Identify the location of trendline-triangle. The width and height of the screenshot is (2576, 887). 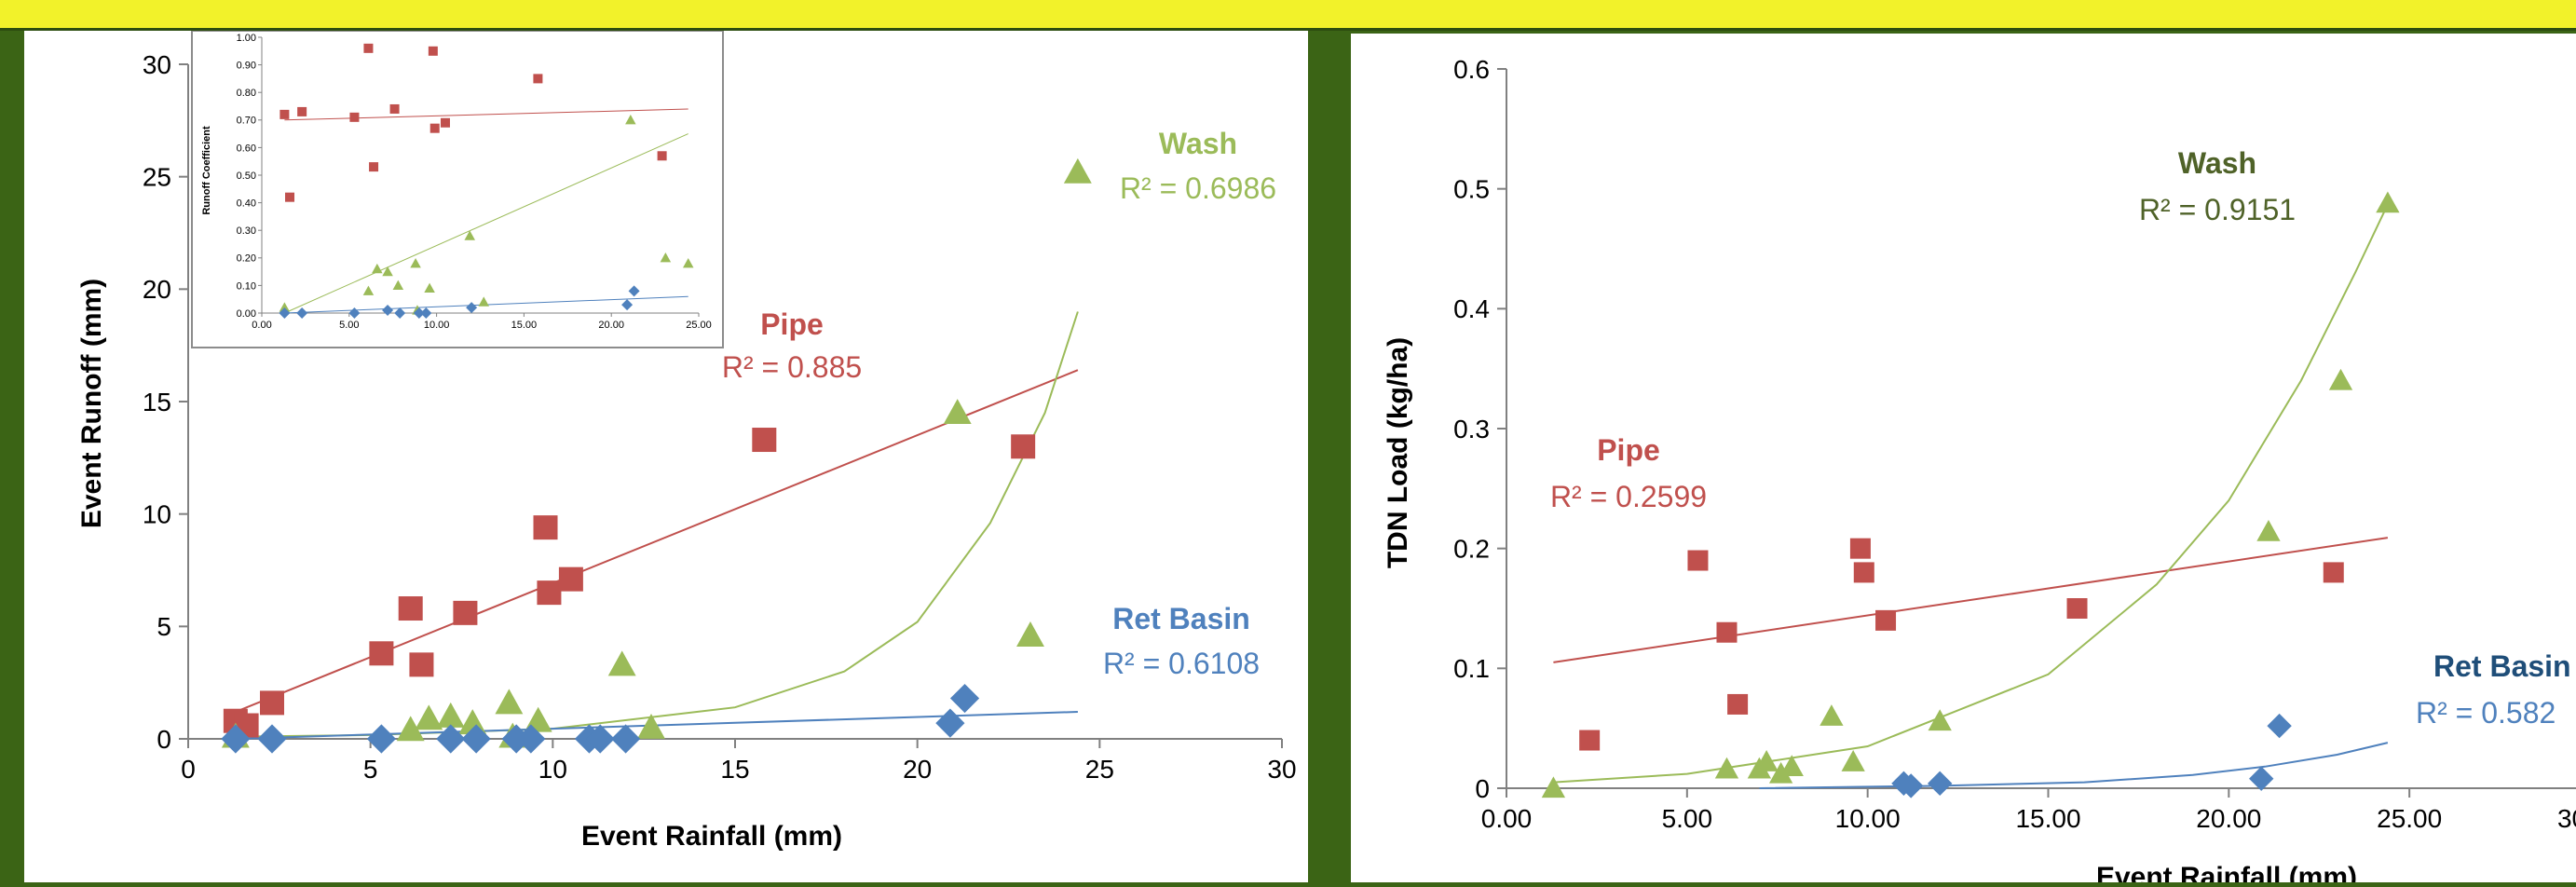
(486, 224).